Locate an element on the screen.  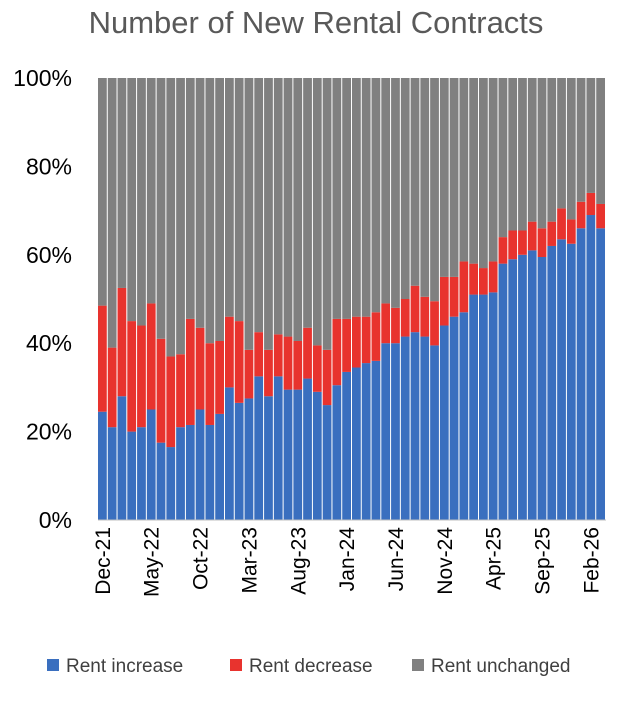
x-tick-label: Jun-24 is located at coordinates (396, 559).